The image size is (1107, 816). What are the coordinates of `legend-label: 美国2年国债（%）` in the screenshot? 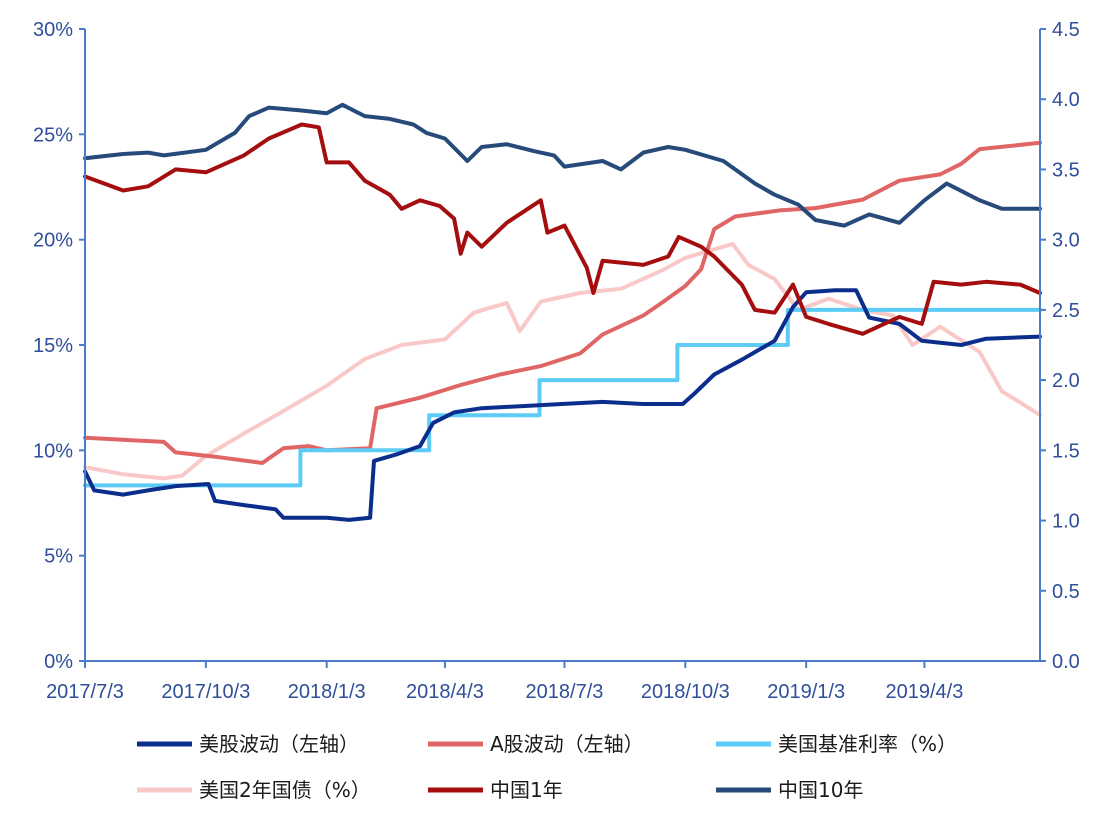 It's located at (285, 790).